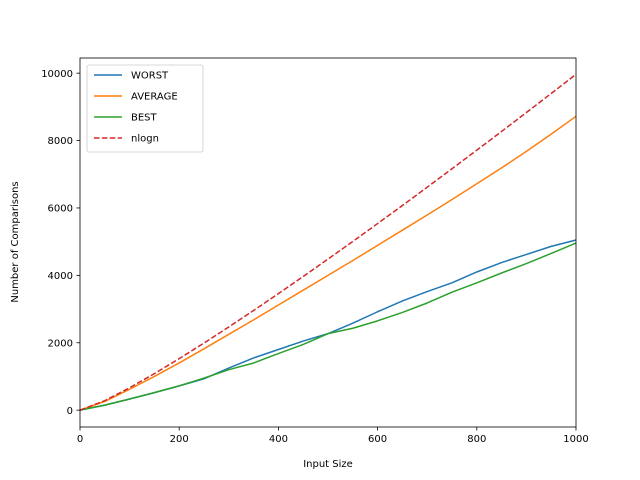  Describe the element at coordinates (476, 439) in the screenshot. I see `x-tick-label: 800` at that location.